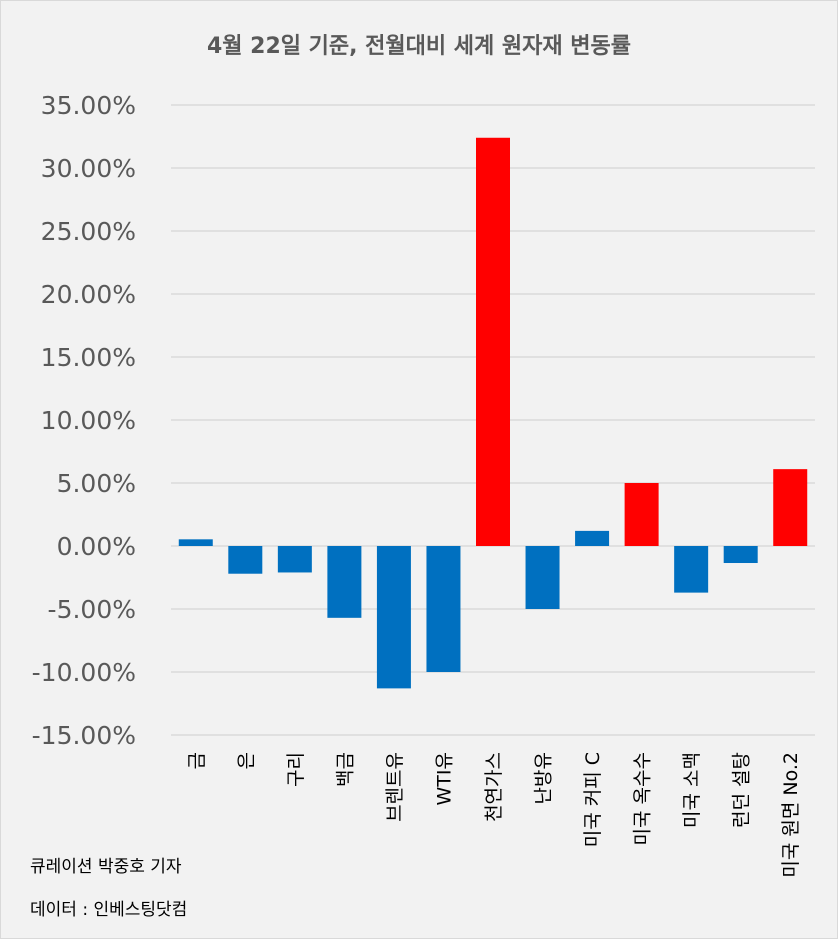 The width and height of the screenshot is (838, 939). I want to click on x-tick-label: 구리, so click(296, 769).